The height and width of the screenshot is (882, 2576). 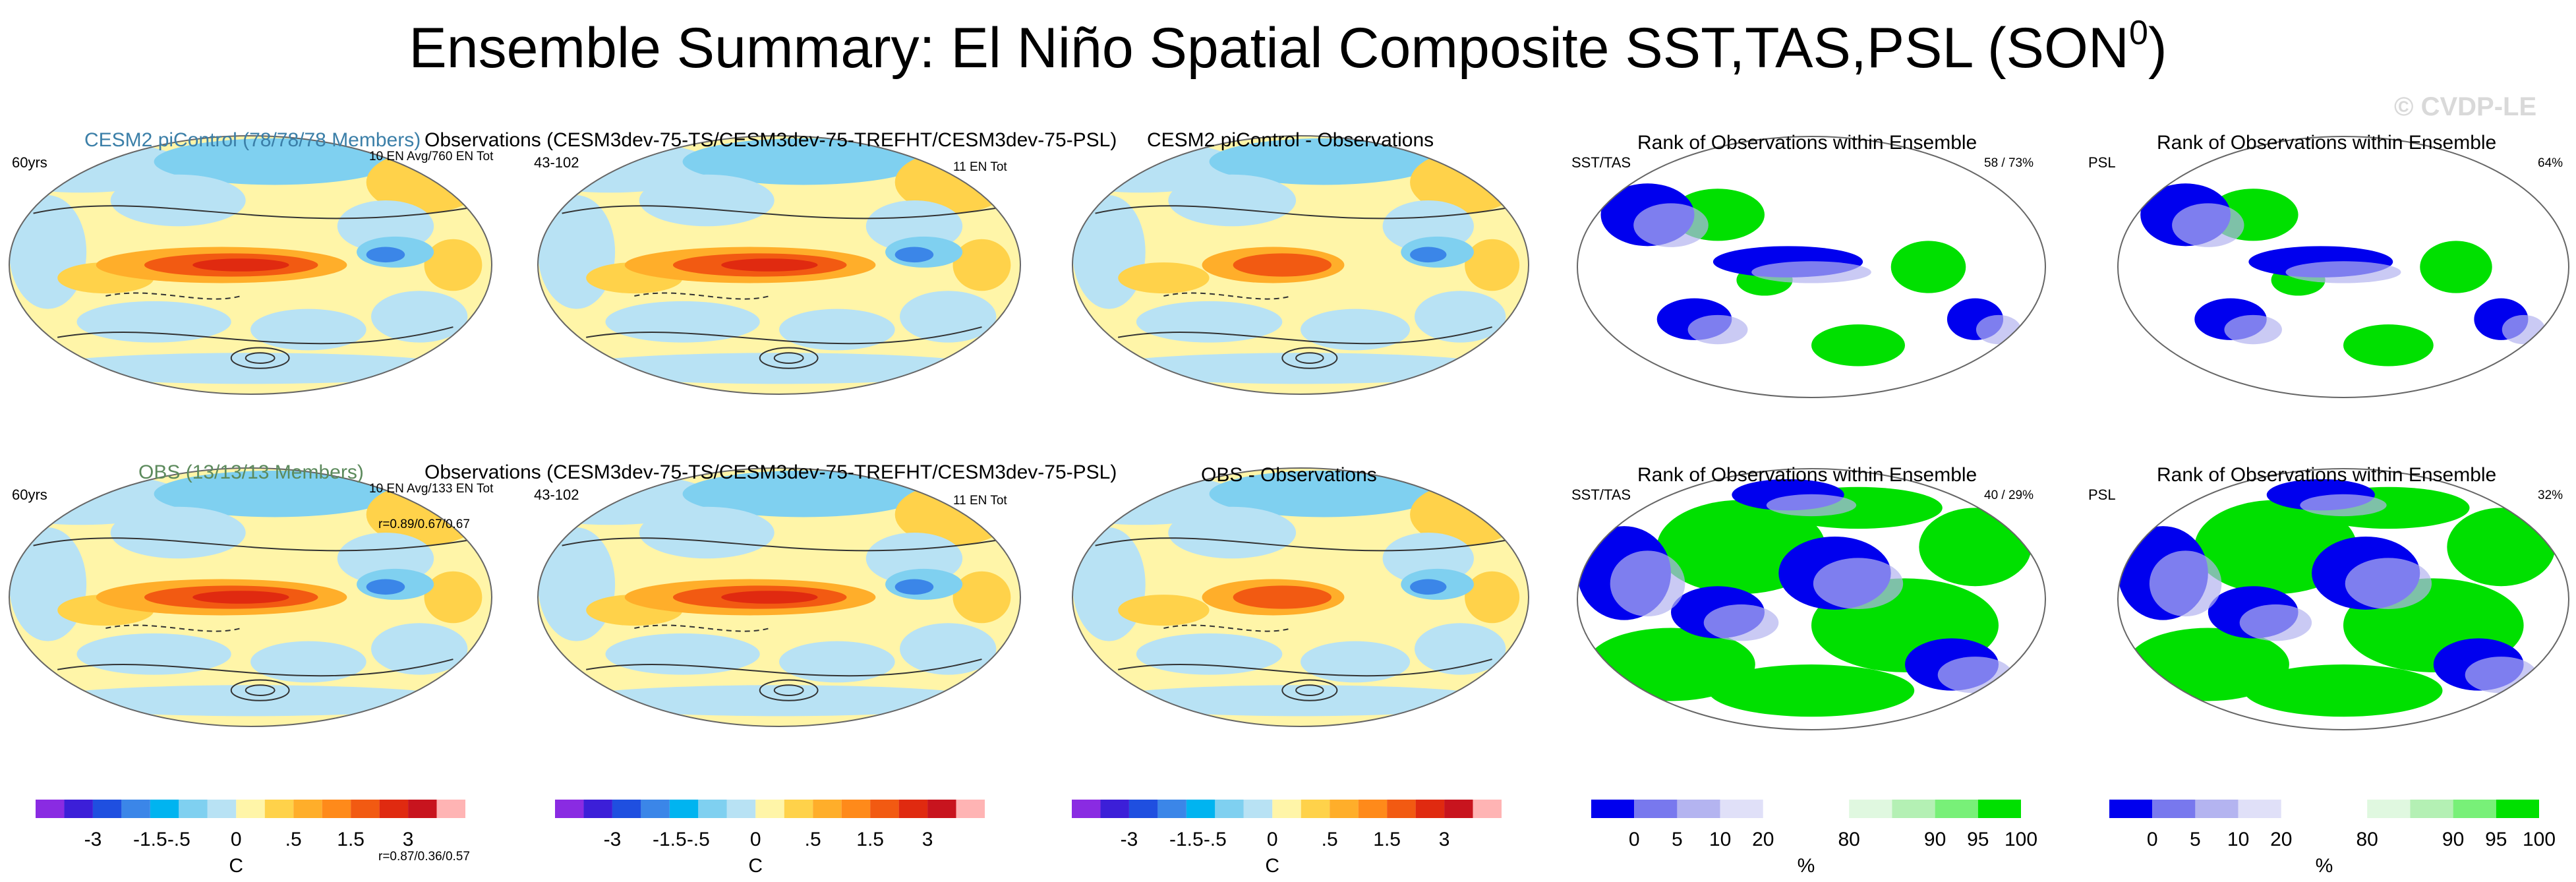 I want to click on panel-4-right-label: 58 / 73%, so click(x=2009, y=163).